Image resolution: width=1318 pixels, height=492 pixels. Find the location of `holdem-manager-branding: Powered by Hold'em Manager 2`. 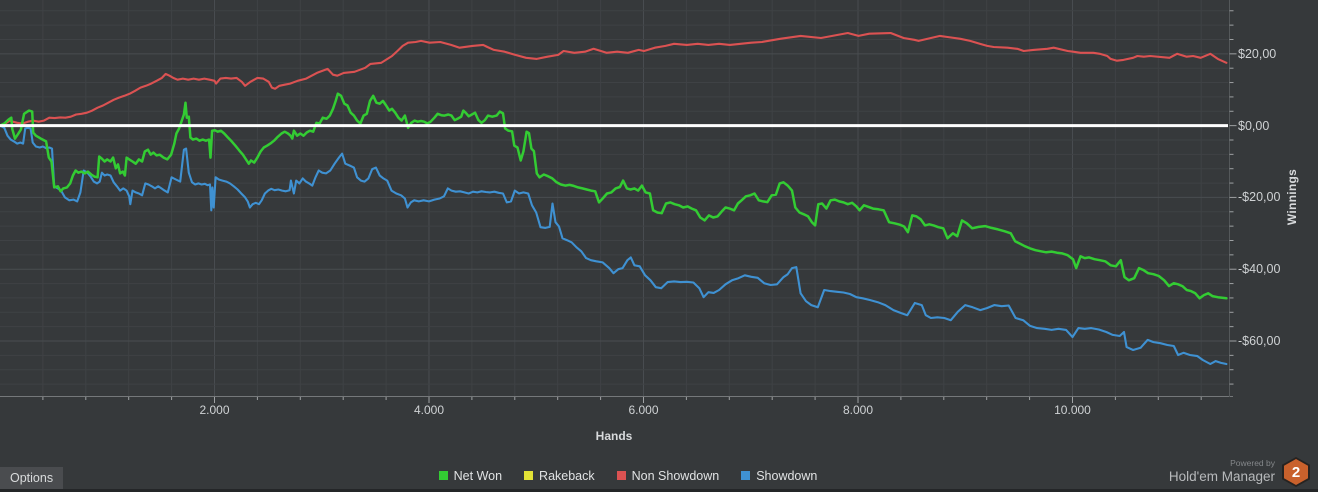

holdem-manager-branding: Powered by Hold'em Manager 2 is located at coordinates (1239, 472).